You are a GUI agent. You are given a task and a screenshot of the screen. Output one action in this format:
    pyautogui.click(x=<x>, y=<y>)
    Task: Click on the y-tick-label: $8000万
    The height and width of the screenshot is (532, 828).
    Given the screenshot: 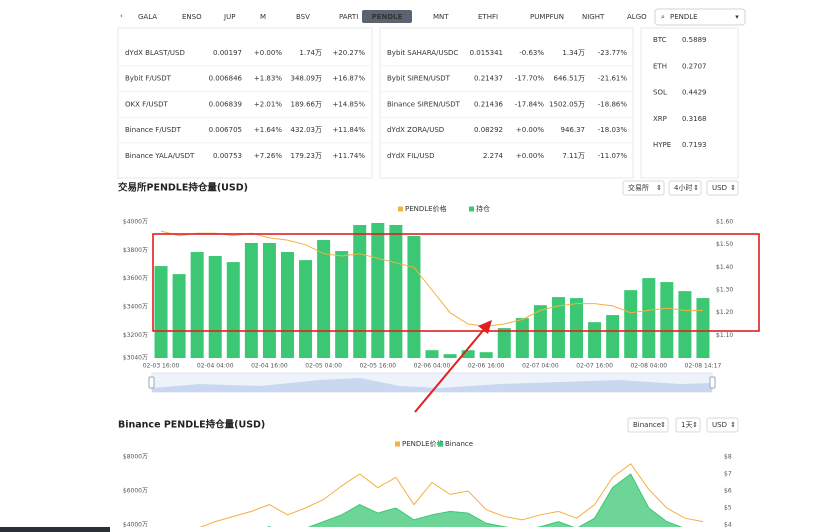 What is the action you would take?
    pyautogui.click(x=135, y=457)
    